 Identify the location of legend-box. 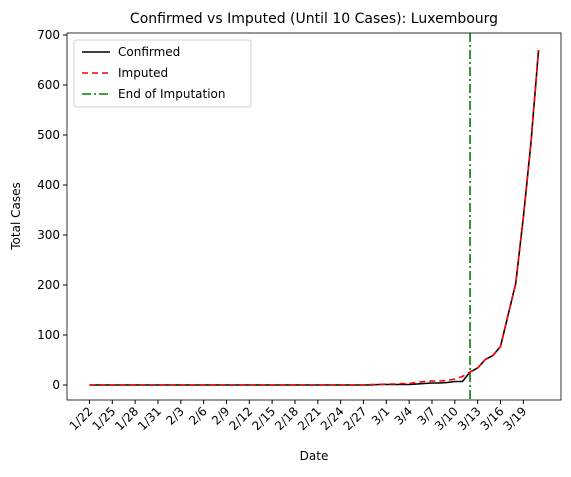
(162, 73).